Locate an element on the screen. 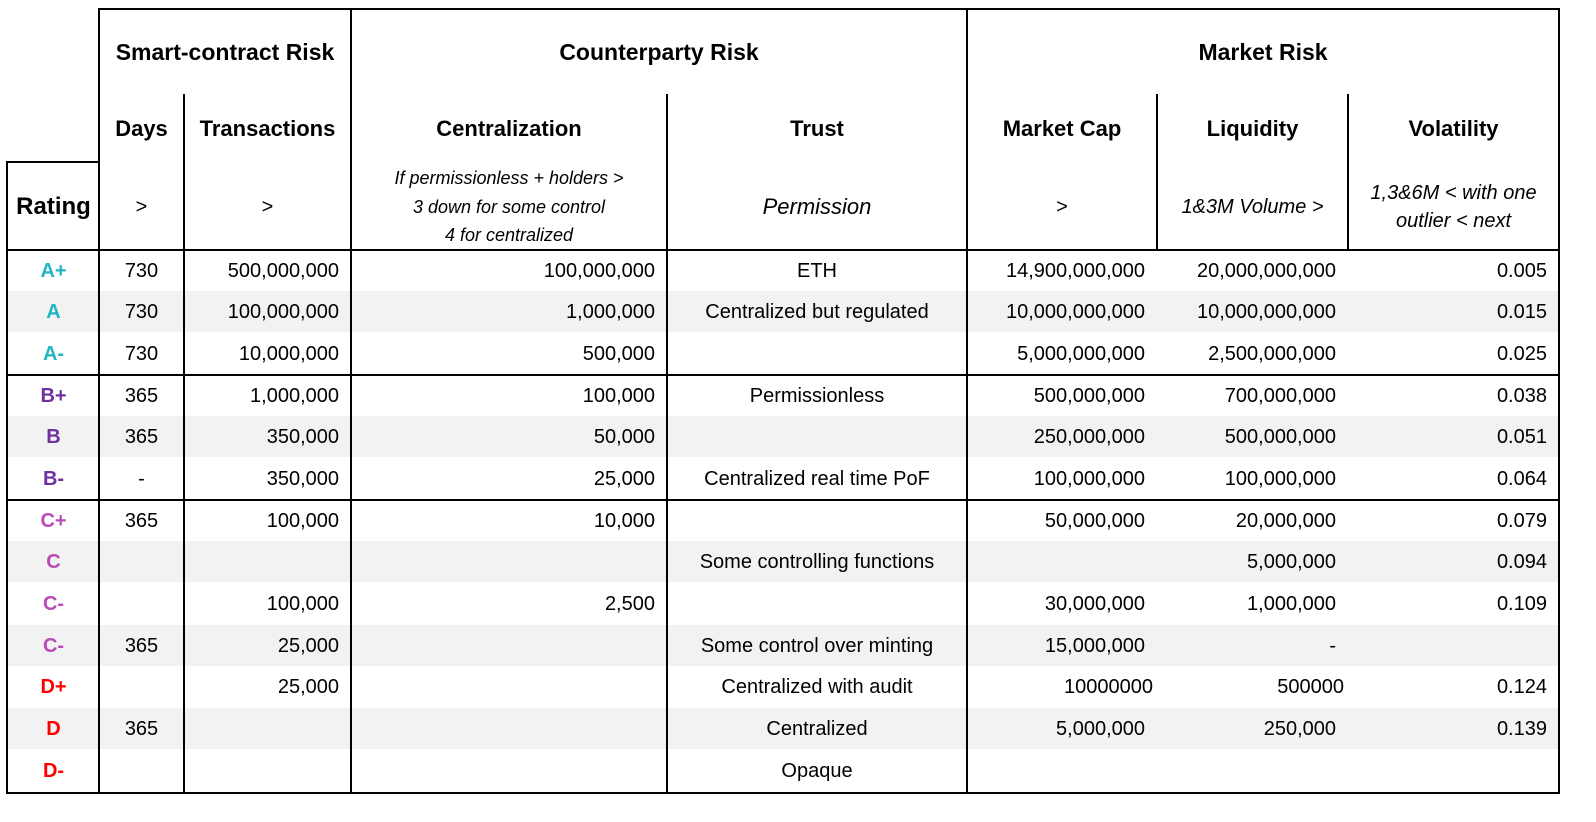  centralization-cell: 500,000 is located at coordinates (618, 353).